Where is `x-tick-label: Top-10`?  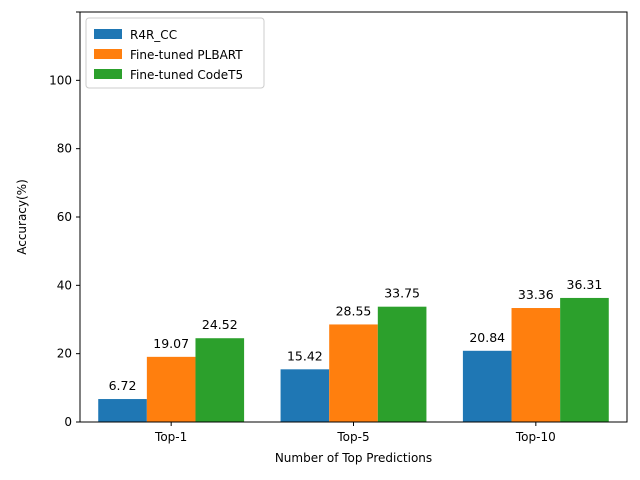
x-tick-label: Top-10 is located at coordinates (535, 437).